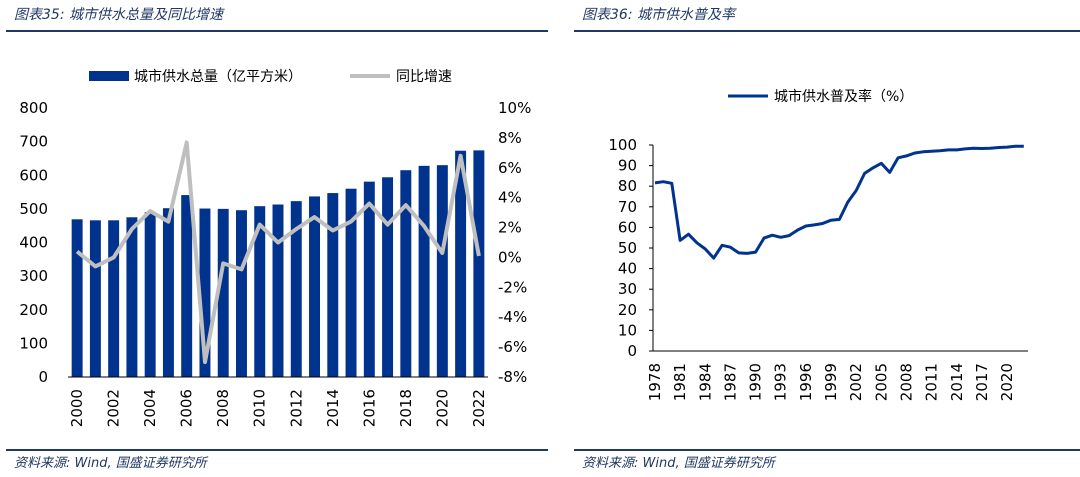 This screenshot has width=1080, height=477. Describe the element at coordinates (806, 382) in the screenshot. I see `x-tick-label: 1996` at that location.